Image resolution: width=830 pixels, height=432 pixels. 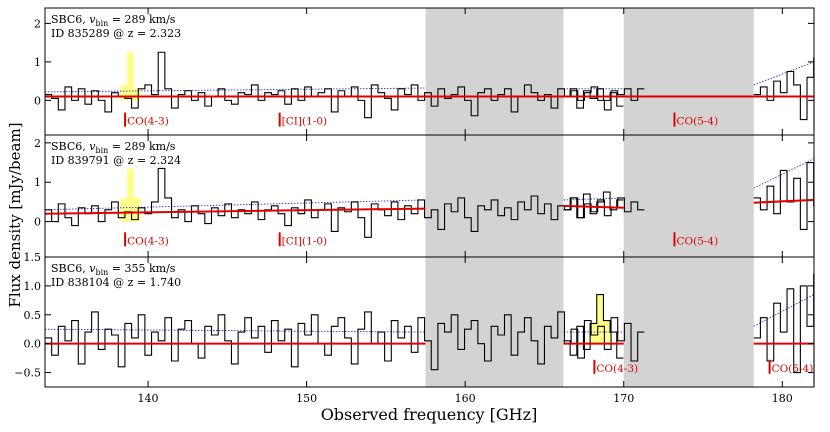 I want to click on y-tick-label-3: 0.5, so click(x=33, y=315).